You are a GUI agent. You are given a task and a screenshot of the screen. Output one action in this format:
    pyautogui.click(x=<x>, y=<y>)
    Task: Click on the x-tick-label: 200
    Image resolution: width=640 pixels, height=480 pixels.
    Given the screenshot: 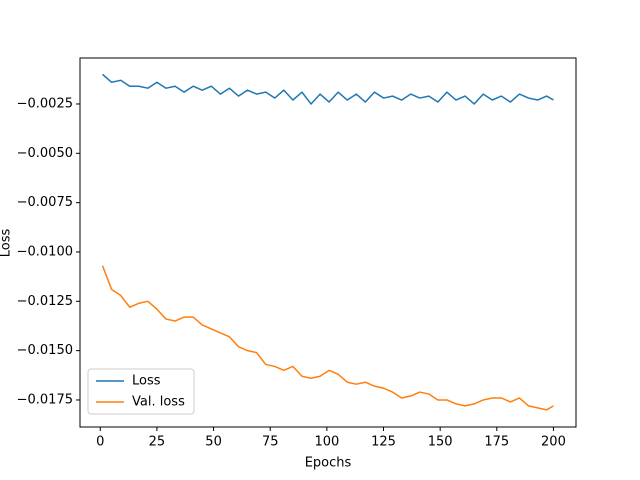 What is the action you would take?
    pyautogui.click(x=553, y=442)
    